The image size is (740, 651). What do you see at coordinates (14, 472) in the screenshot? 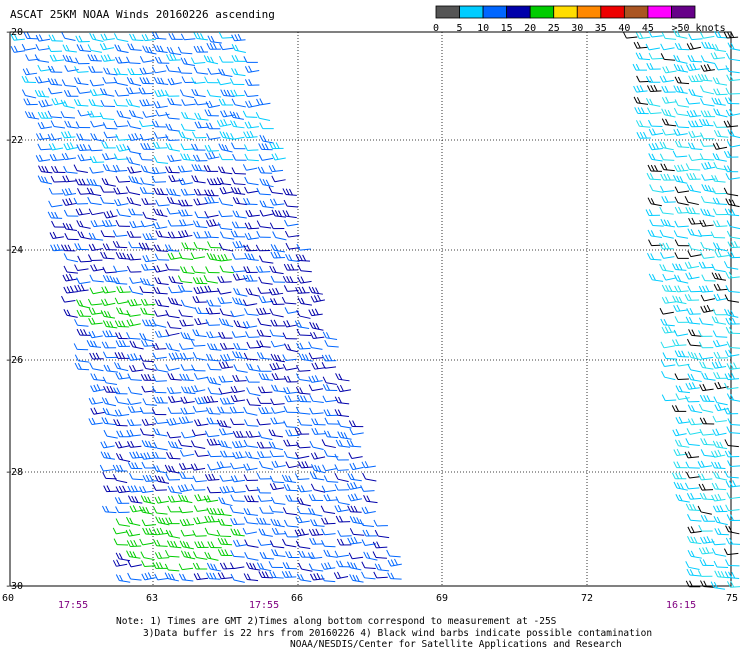
I see `lat-tick-label: -28` at bounding box center [14, 472].